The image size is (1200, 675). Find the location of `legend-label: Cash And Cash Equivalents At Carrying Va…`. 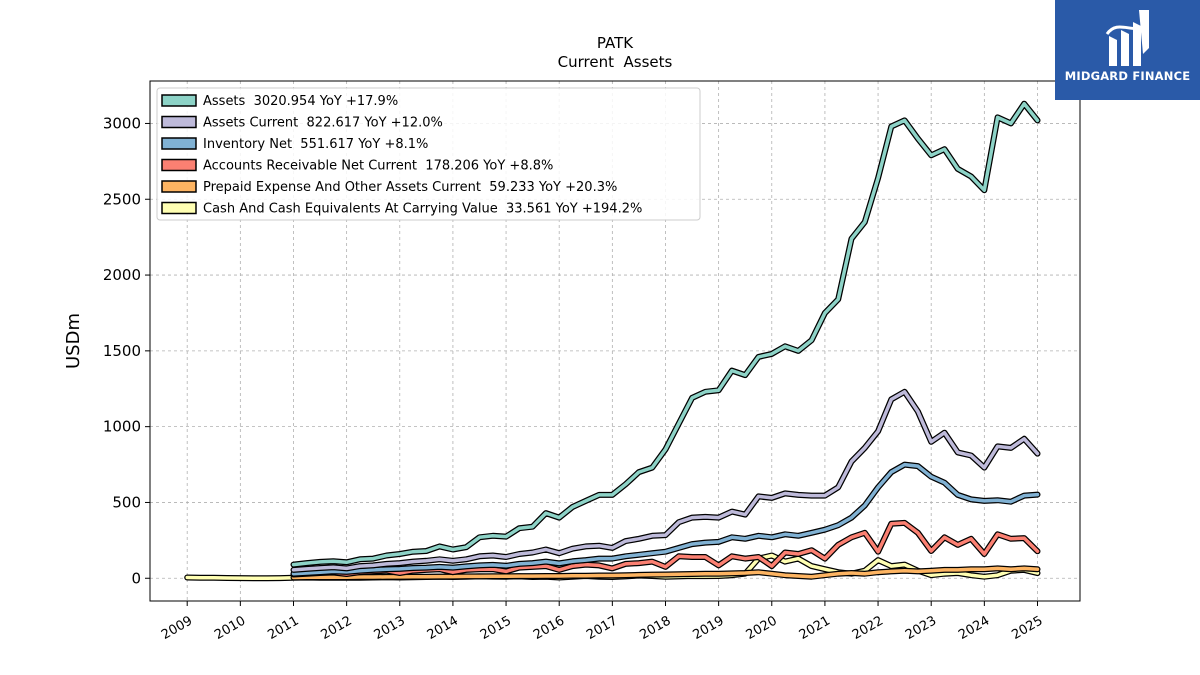

legend-label: Cash And Cash Equivalents At Carrying Va… is located at coordinates (422, 209).